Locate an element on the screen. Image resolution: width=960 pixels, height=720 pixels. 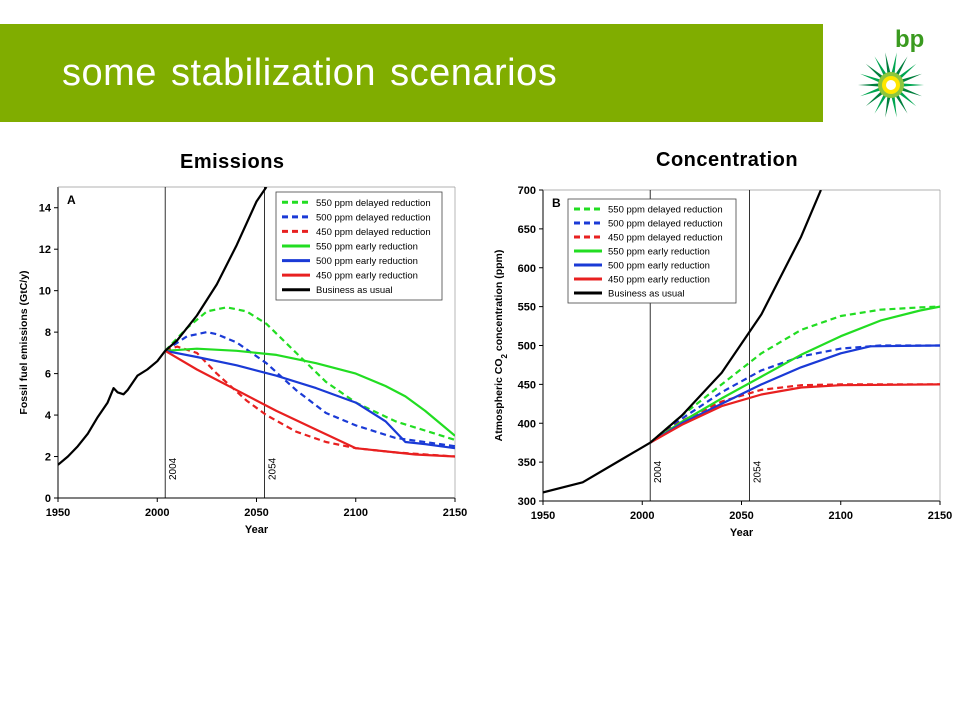
title-banner is located at coordinates (411, 73).